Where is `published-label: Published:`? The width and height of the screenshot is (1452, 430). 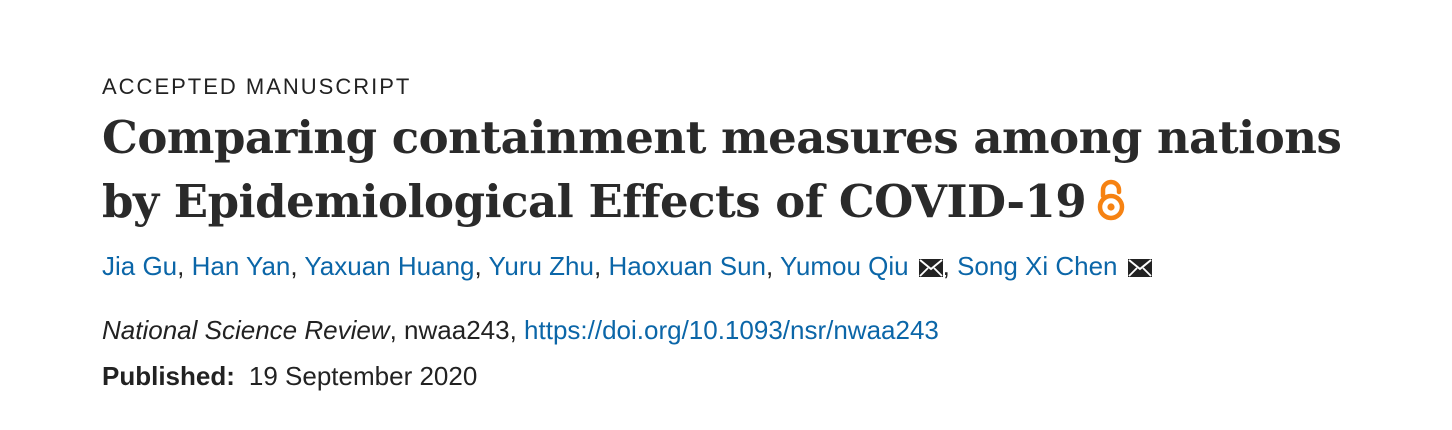
published-label: Published: is located at coordinates (168, 376).